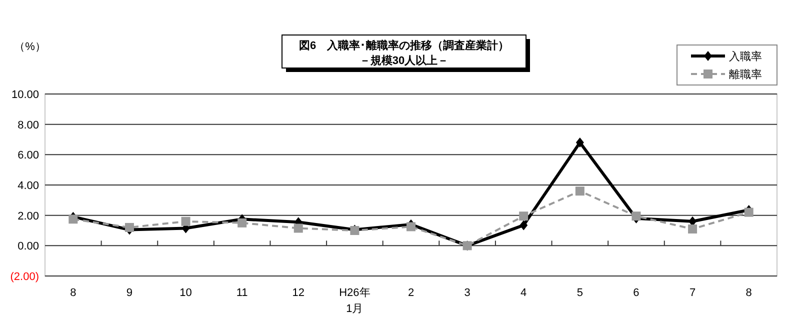 This screenshot has height=330, width=800. I want to click on x-tick-label: 3, so click(467, 293).